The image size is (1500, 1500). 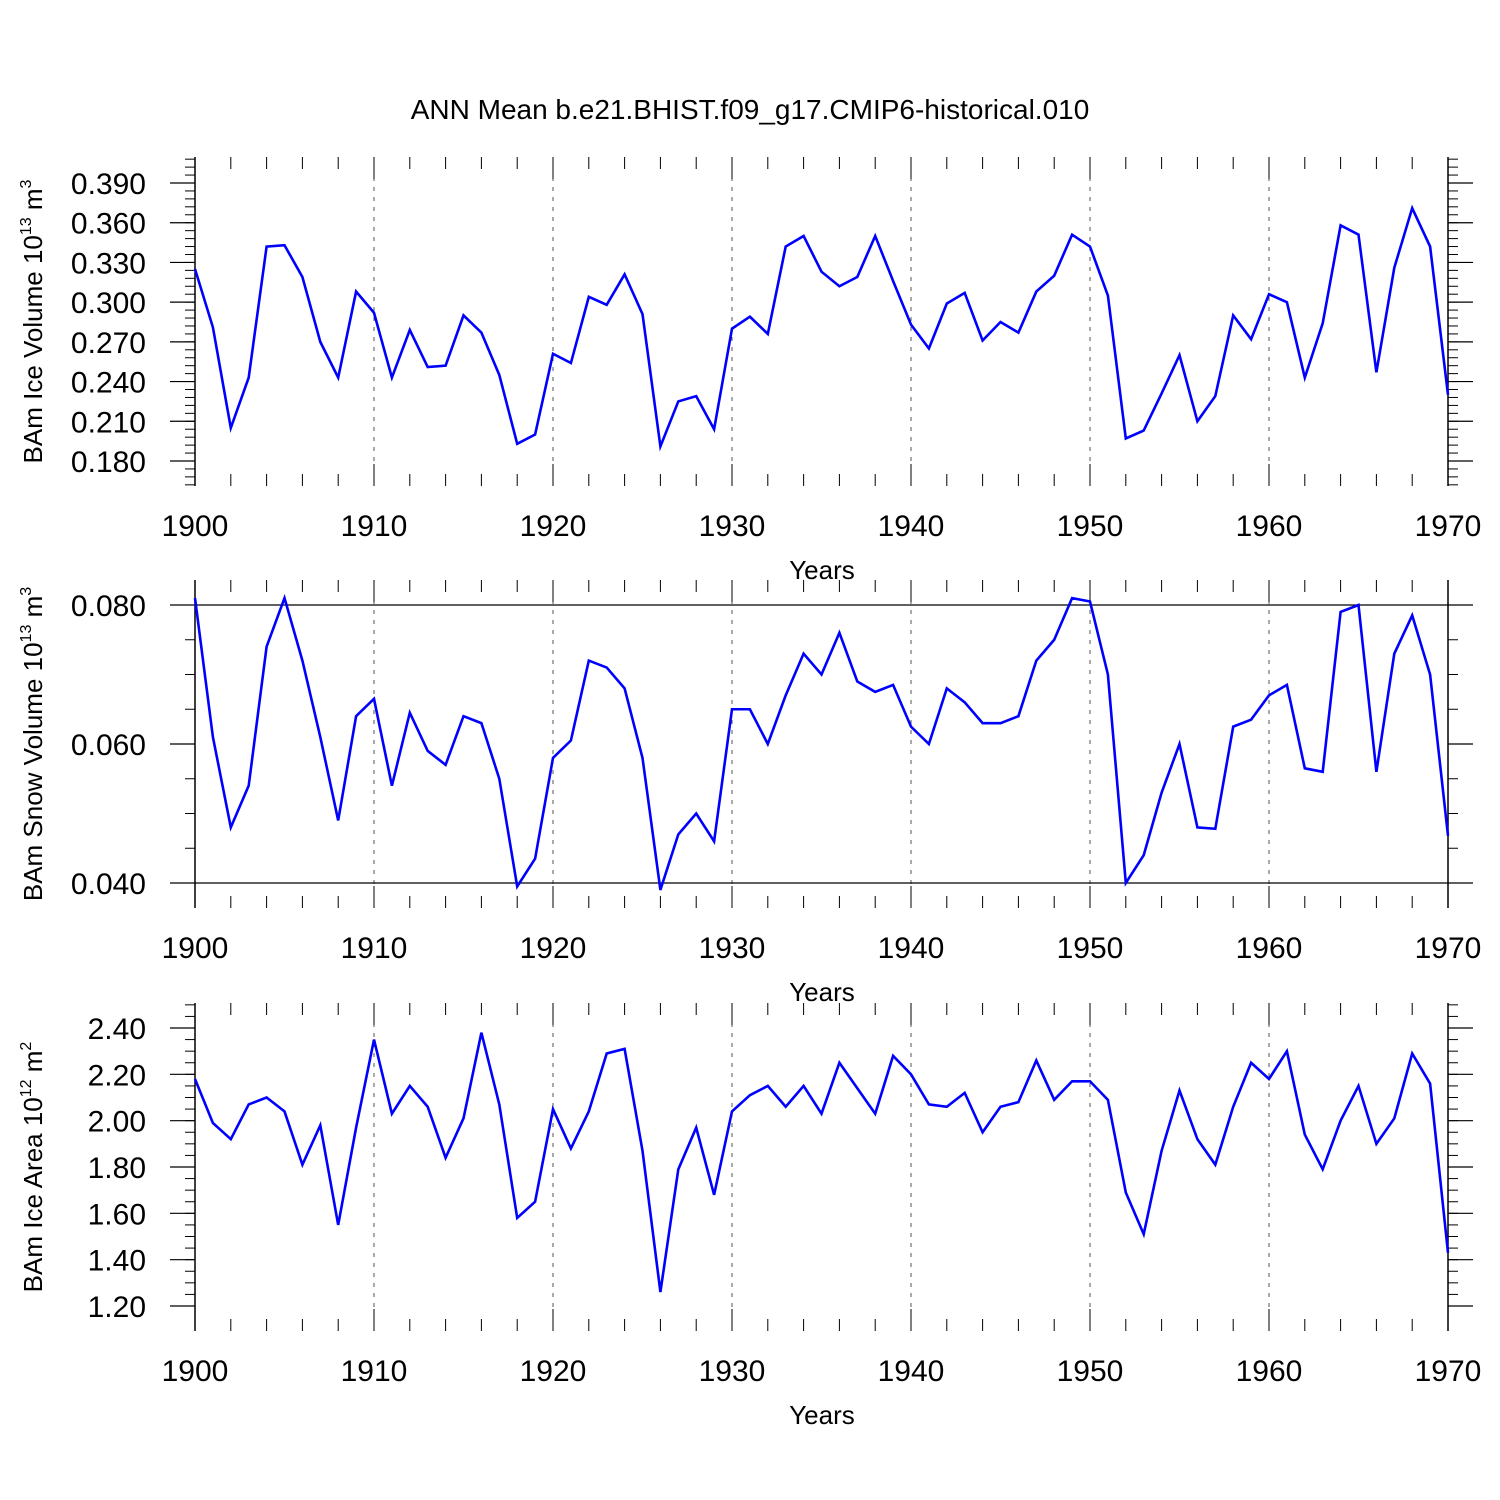 I want to click on y-tick-label: 1.60, so click(x=117, y=1214).